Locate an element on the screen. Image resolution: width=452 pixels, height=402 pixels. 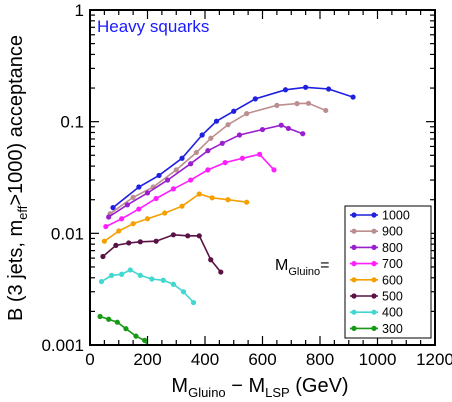
legend-label: 700 is located at coordinates (392, 264).